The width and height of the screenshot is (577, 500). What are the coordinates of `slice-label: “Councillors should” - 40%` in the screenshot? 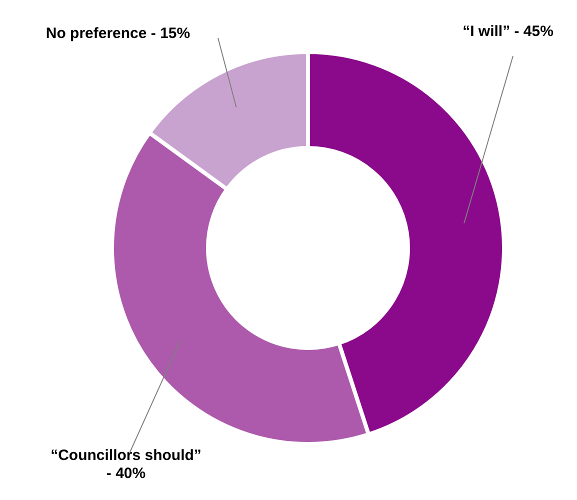 It's located at (126, 464).